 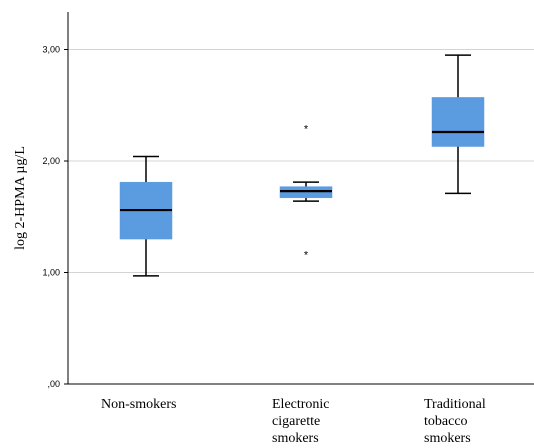 I want to click on box-group: **, so click(x=306, y=193).